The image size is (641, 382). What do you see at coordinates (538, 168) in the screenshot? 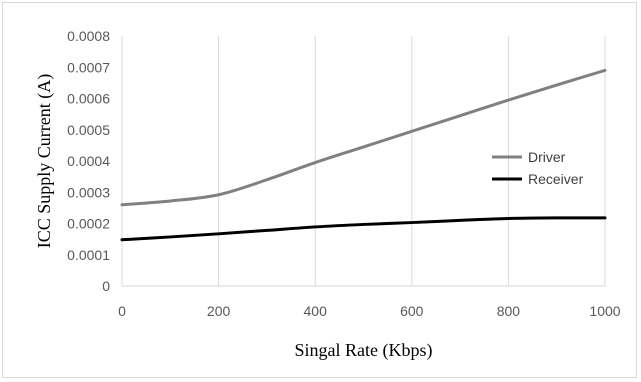
I see `legend: Driver Receiver` at bounding box center [538, 168].